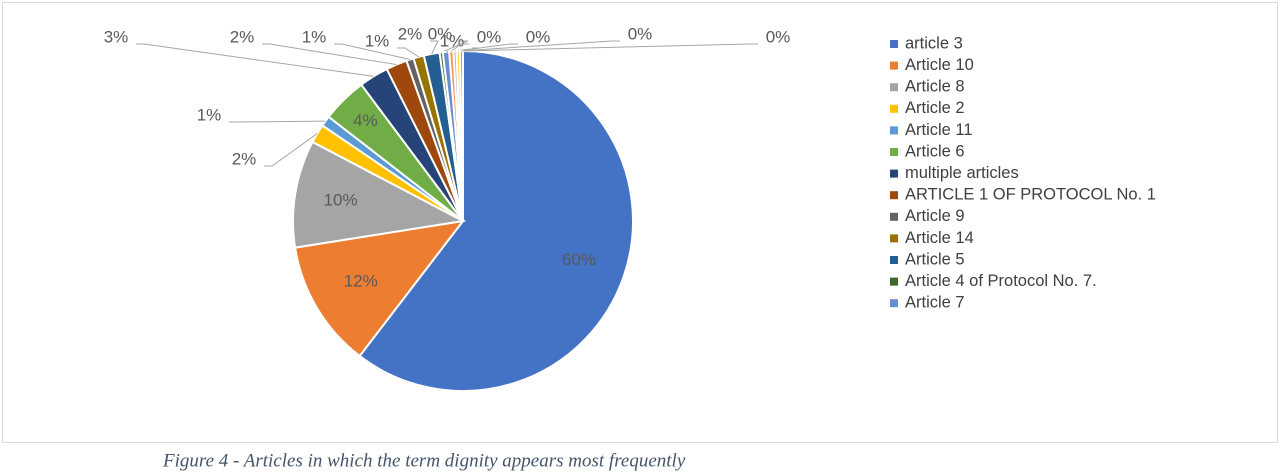 The height and width of the screenshot is (476, 1281). I want to click on legend-text: Article 11, so click(939, 130).